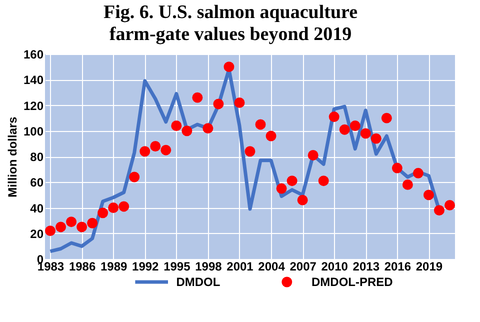 The width and height of the screenshot is (480, 322). I want to click on x-tick-label: 2013, so click(366, 267).